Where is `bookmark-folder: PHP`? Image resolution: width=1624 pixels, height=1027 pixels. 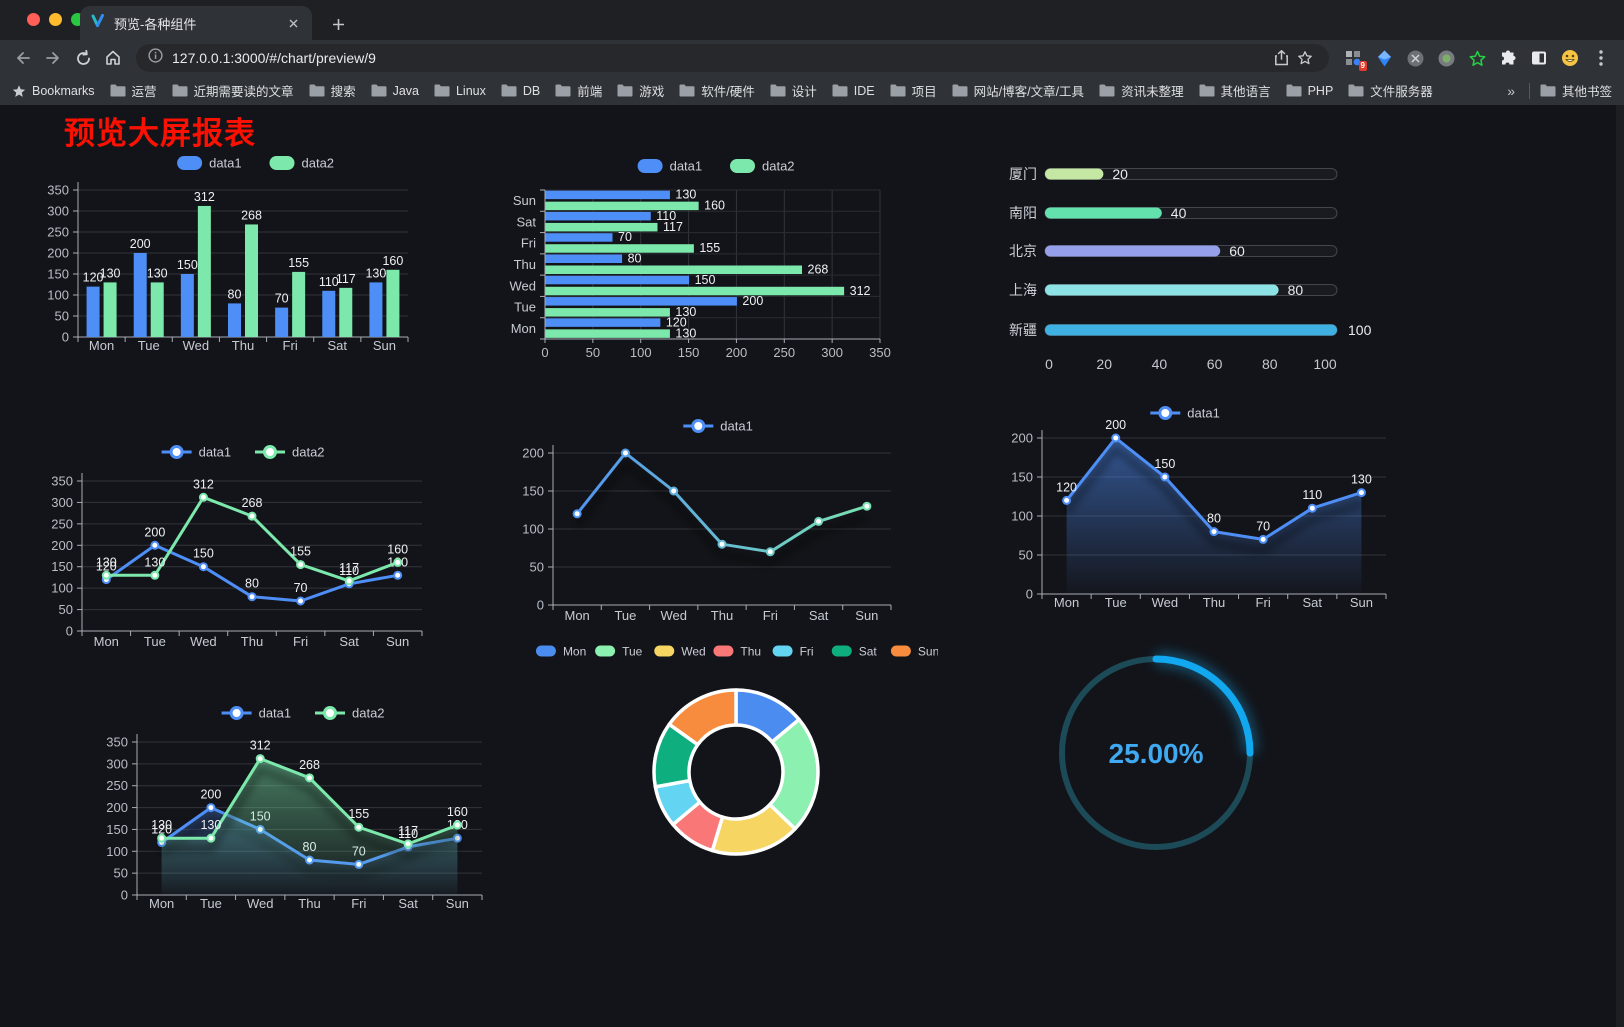
bookmark-folder: PHP is located at coordinates (1309, 91).